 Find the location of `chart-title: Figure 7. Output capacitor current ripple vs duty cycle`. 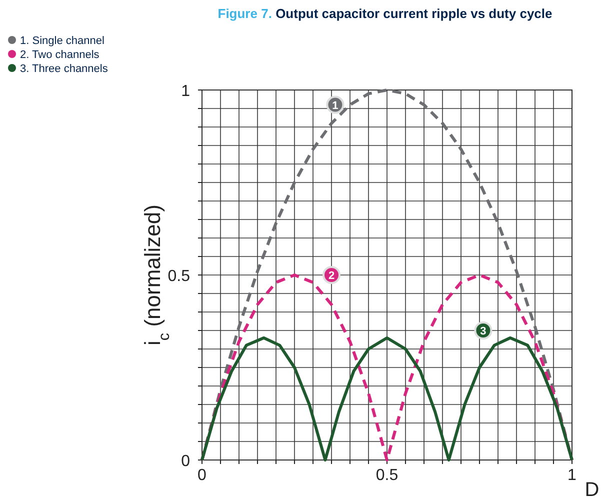

chart-title: Figure 7. Output capacitor current ripple vs duty cycle is located at coordinates (385, 13).